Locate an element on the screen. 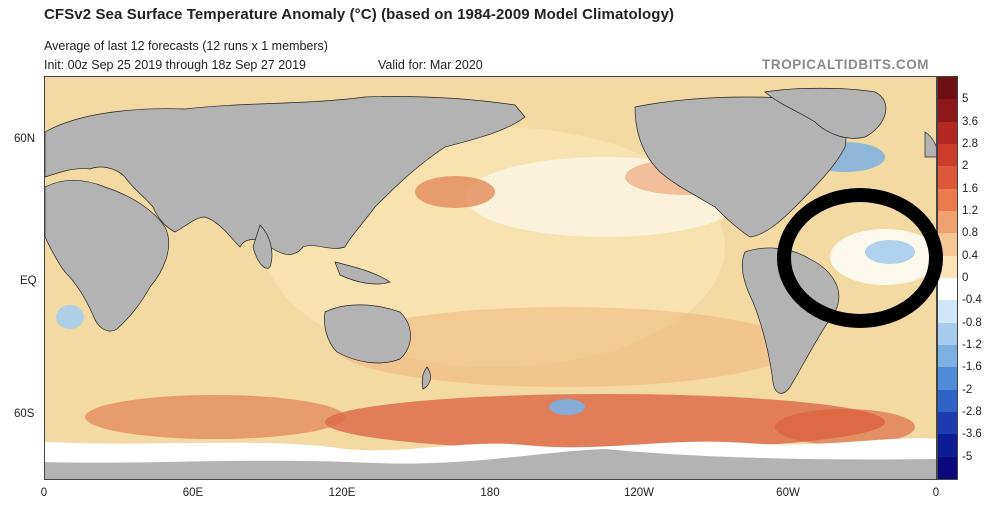 The image size is (1000, 505). europe-east-edge is located at coordinates (930, 144).